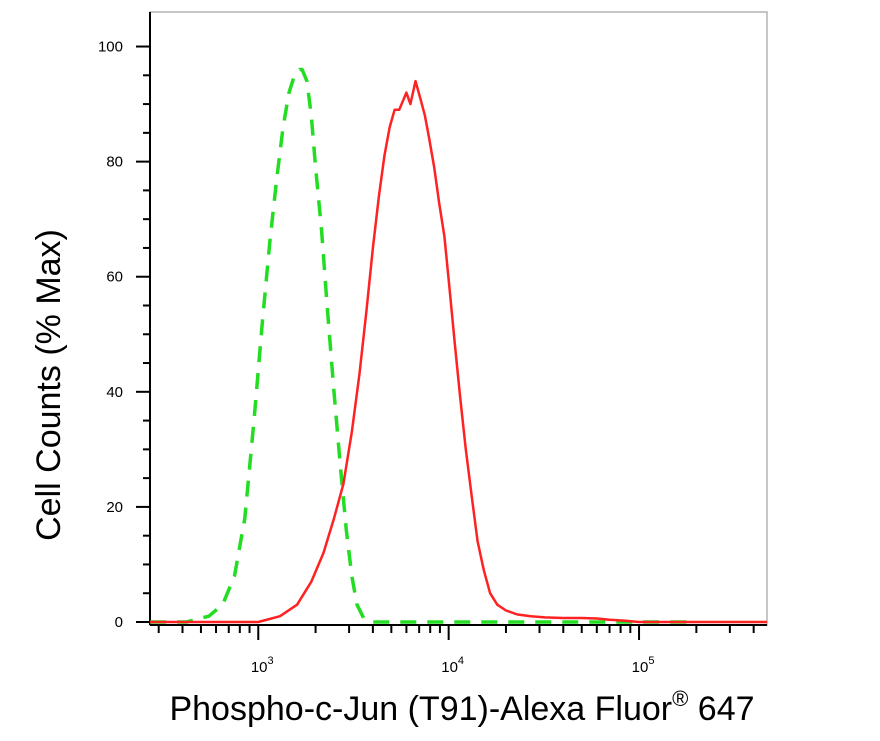 The height and width of the screenshot is (741, 880). Describe the element at coordinates (721, 709) in the screenshot. I see `x-axis-title-suffix: 647` at that location.